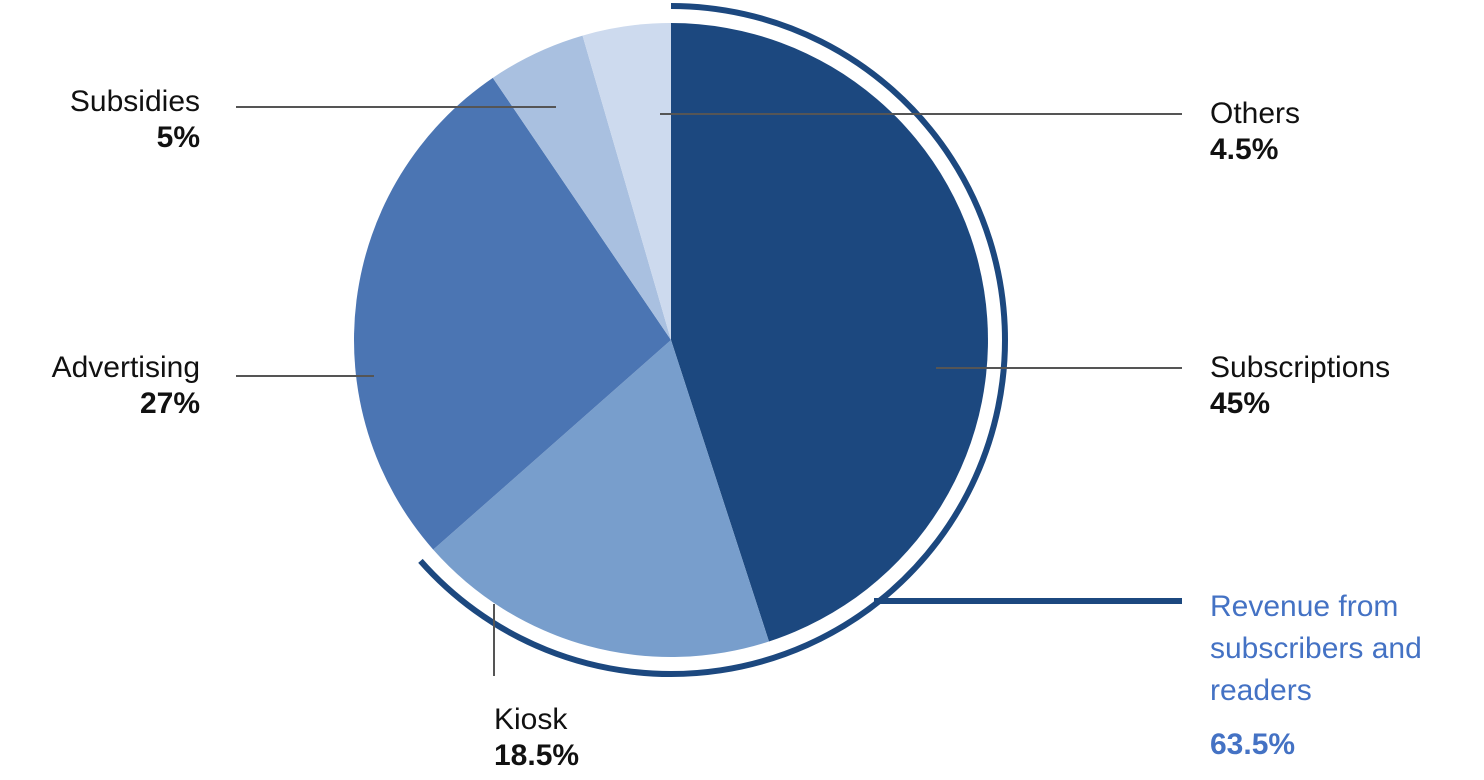 The height and width of the screenshot is (780, 1484). Describe the element at coordinates (1300, 367) in the screenshot. I see `subscriptions-name: Subscriptions` at that location.